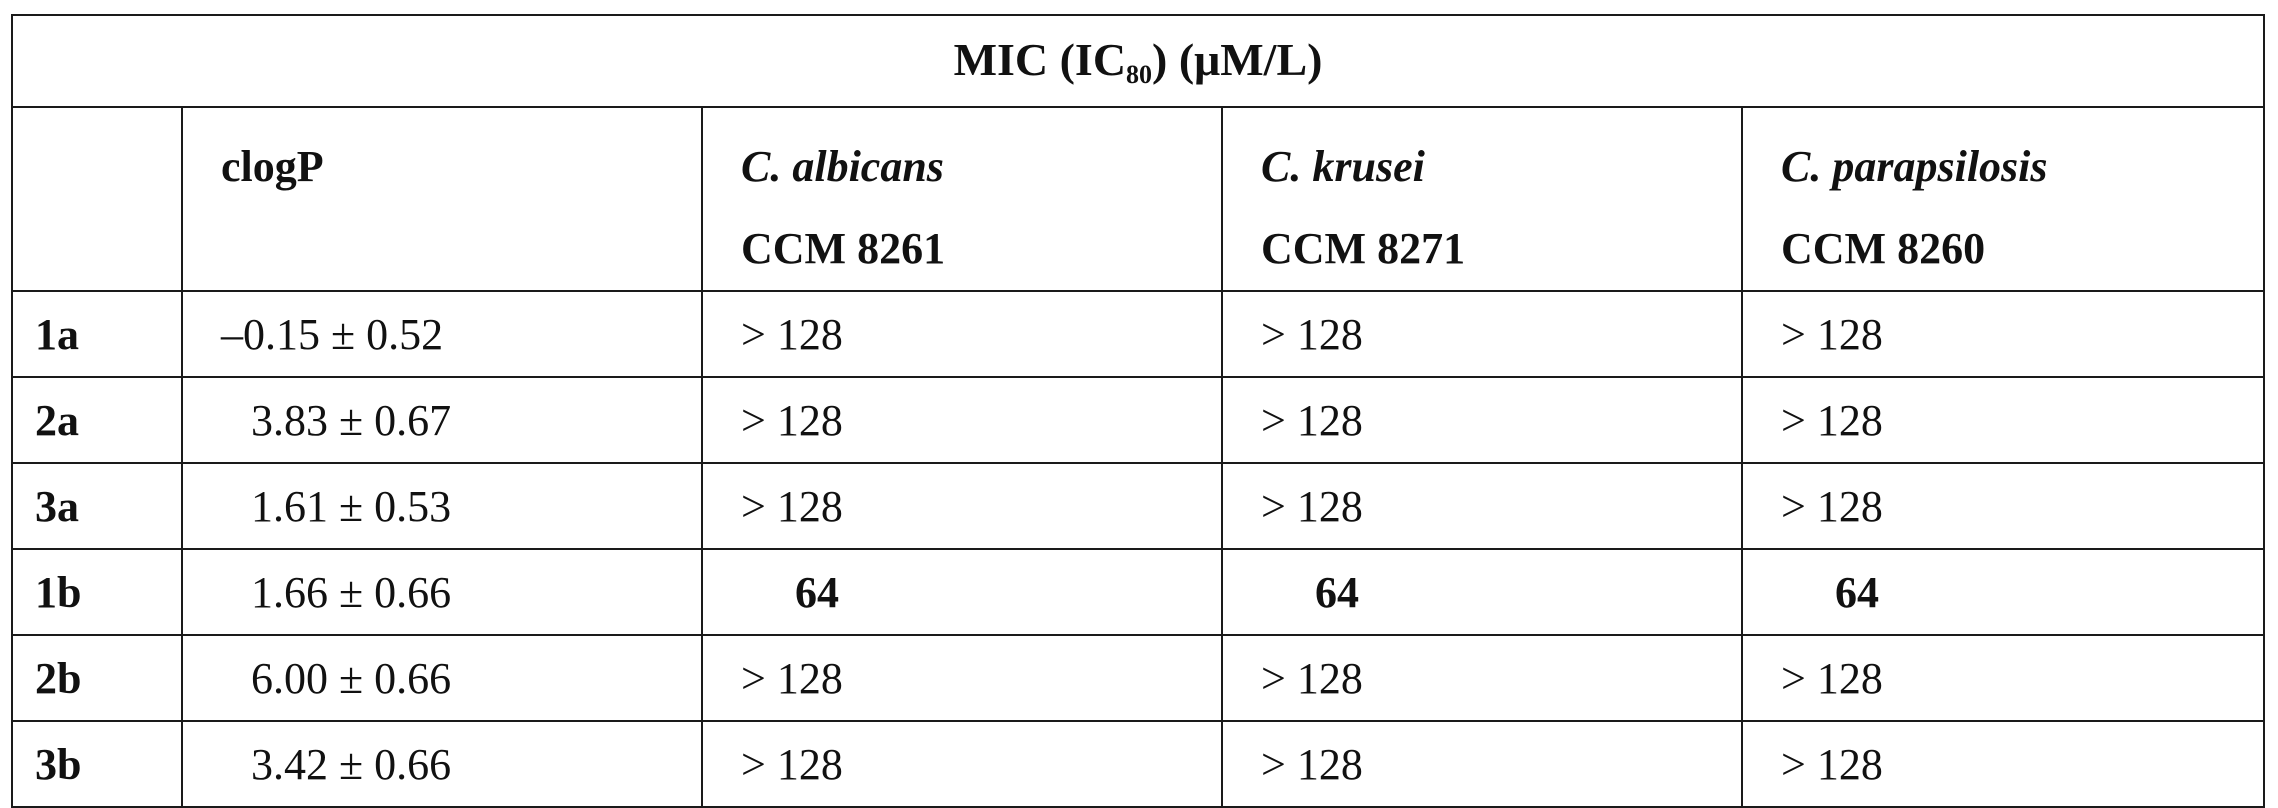 The width and height of the screenshot is (2278, 808). I want to click on header-species-name: C. albicans, so click(842, 166).